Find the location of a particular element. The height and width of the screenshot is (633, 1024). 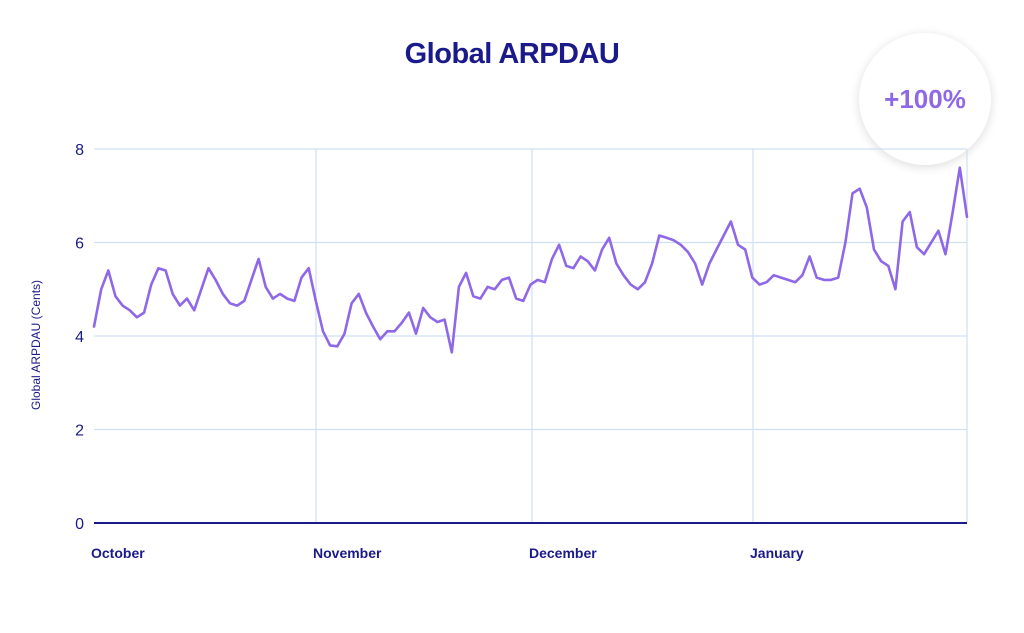

y-axis-label: Global ARPDAU (Cents) is located at coordinates (36, 345).